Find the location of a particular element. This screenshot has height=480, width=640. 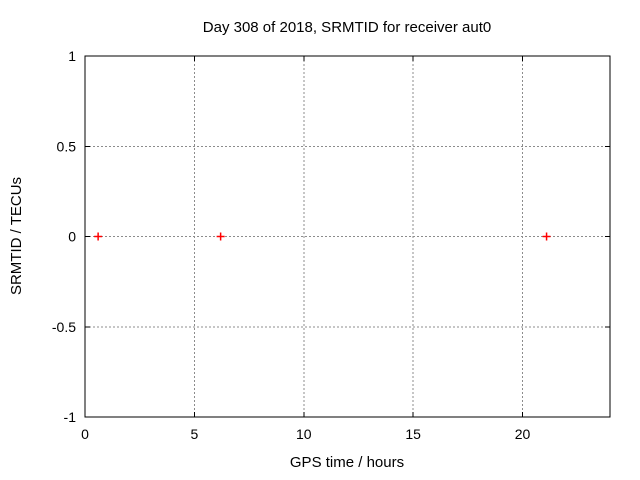

x-tick-label: 15 is located at coordinates (413, 434).